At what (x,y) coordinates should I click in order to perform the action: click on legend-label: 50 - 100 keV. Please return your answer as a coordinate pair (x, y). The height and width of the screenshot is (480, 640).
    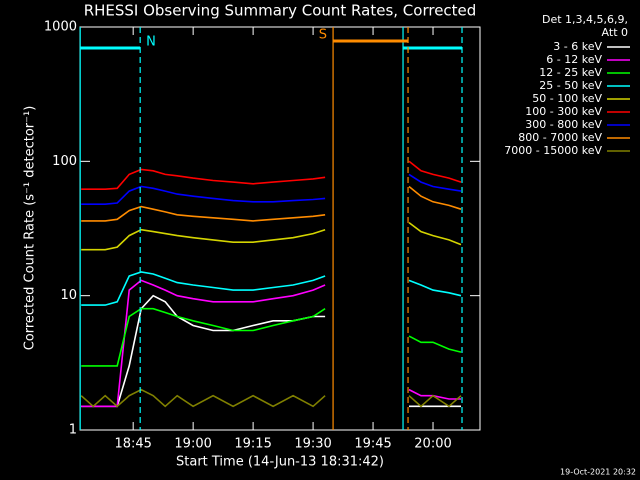
    Looking at the image, I should click on (567, 98).